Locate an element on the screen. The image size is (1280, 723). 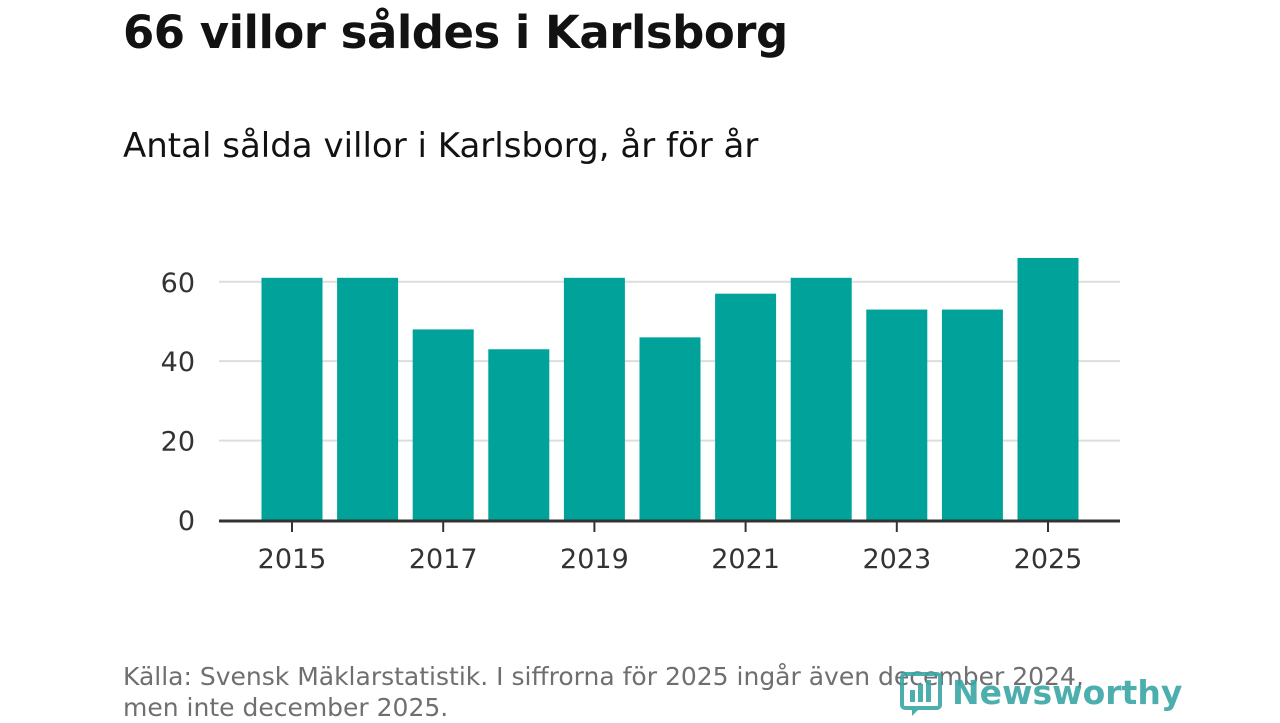
bar-2019 is located at coordinates (594, 398).